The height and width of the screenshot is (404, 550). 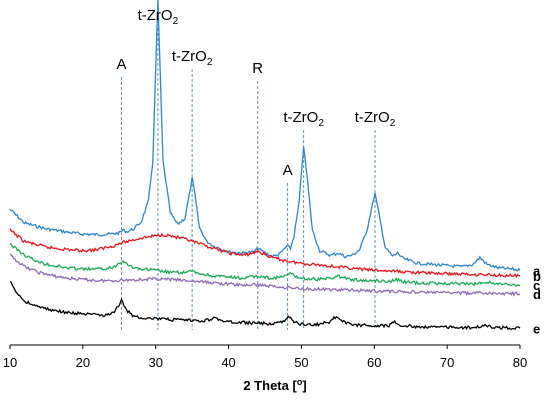 What do you see at coordinates (303, 119) in the screenshot?
I see `peak-label-5: t-ZrO2` at bounding box center [303, 119].